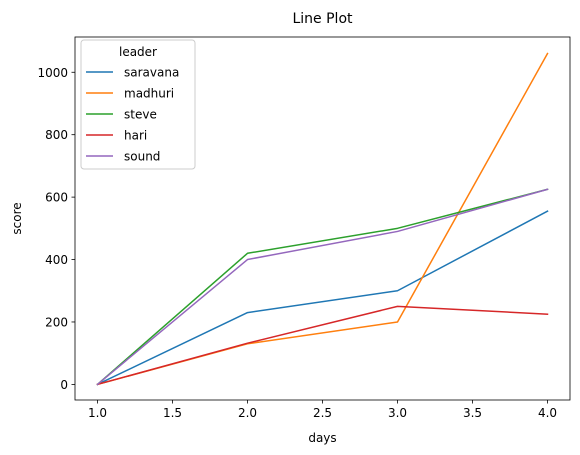  Describe the element at coordinates (149, 94) in the screenshot. I see `legend-label-madhuri: madhuri` at that location.